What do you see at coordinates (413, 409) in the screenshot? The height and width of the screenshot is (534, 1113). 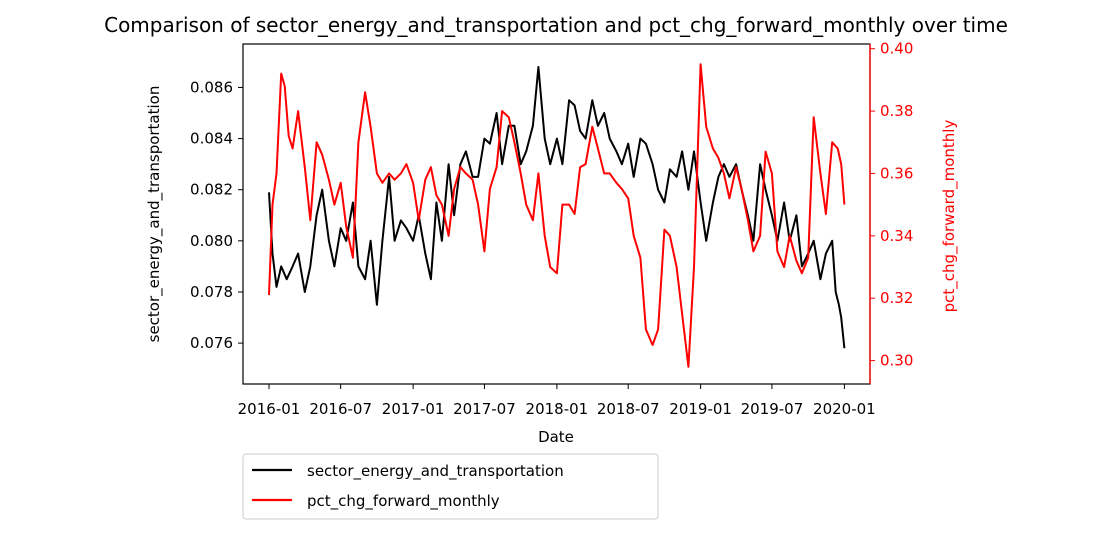 I see `x-tick-label: 2017-01` at bounding box center [413, 409].